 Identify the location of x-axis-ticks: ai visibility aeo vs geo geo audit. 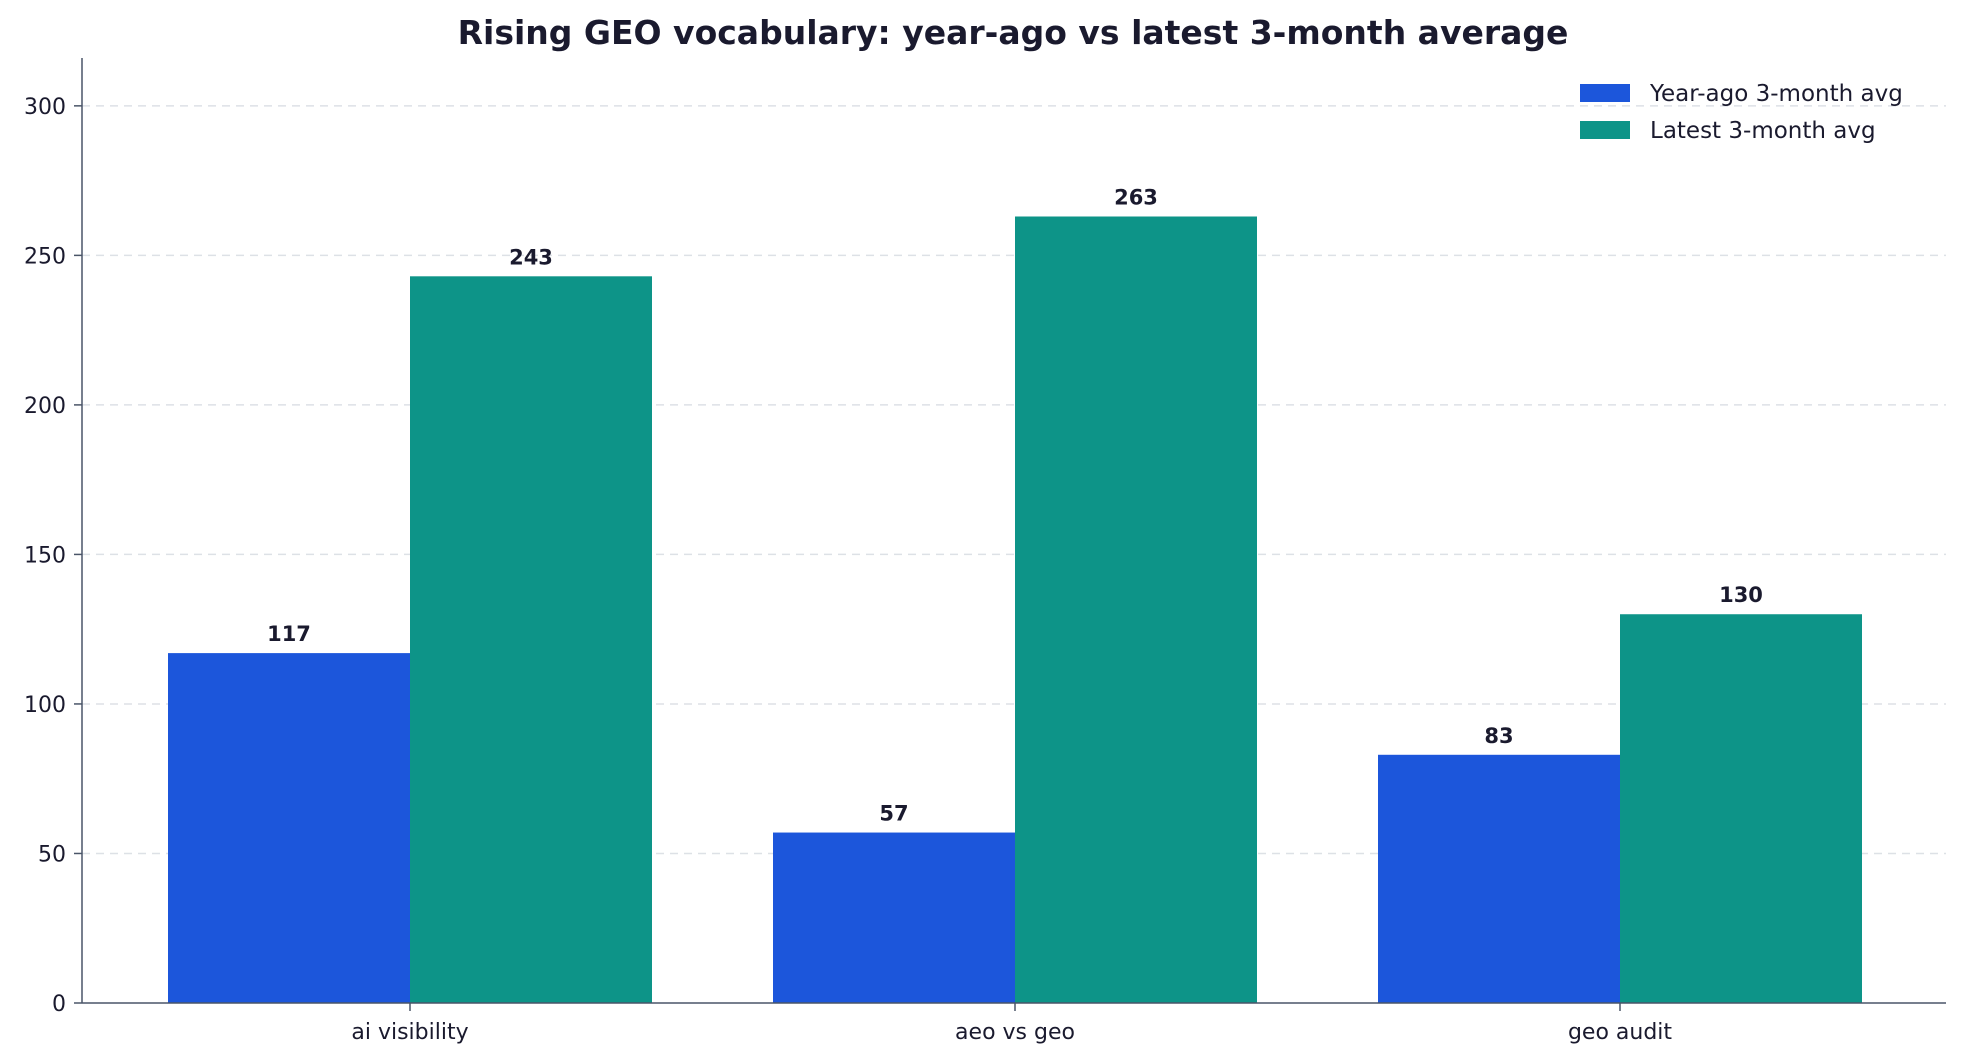
(1011, 1024).